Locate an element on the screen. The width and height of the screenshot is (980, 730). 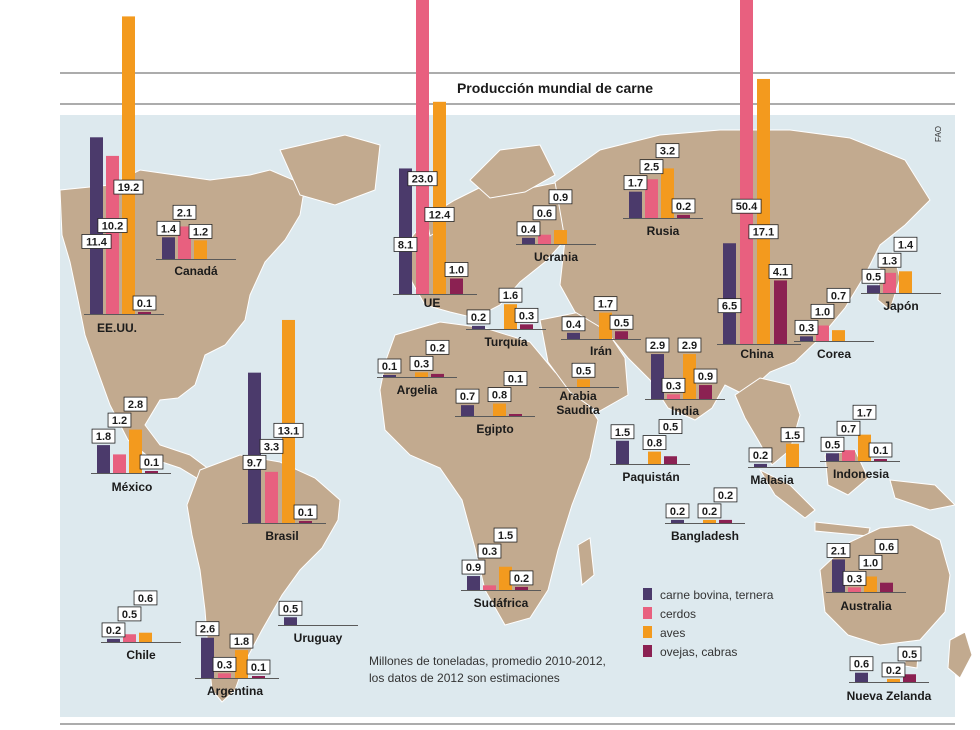
bar-group-indonesia: 0.50.71.7 0.1 Indonesia is located at coordinates (860, 442).